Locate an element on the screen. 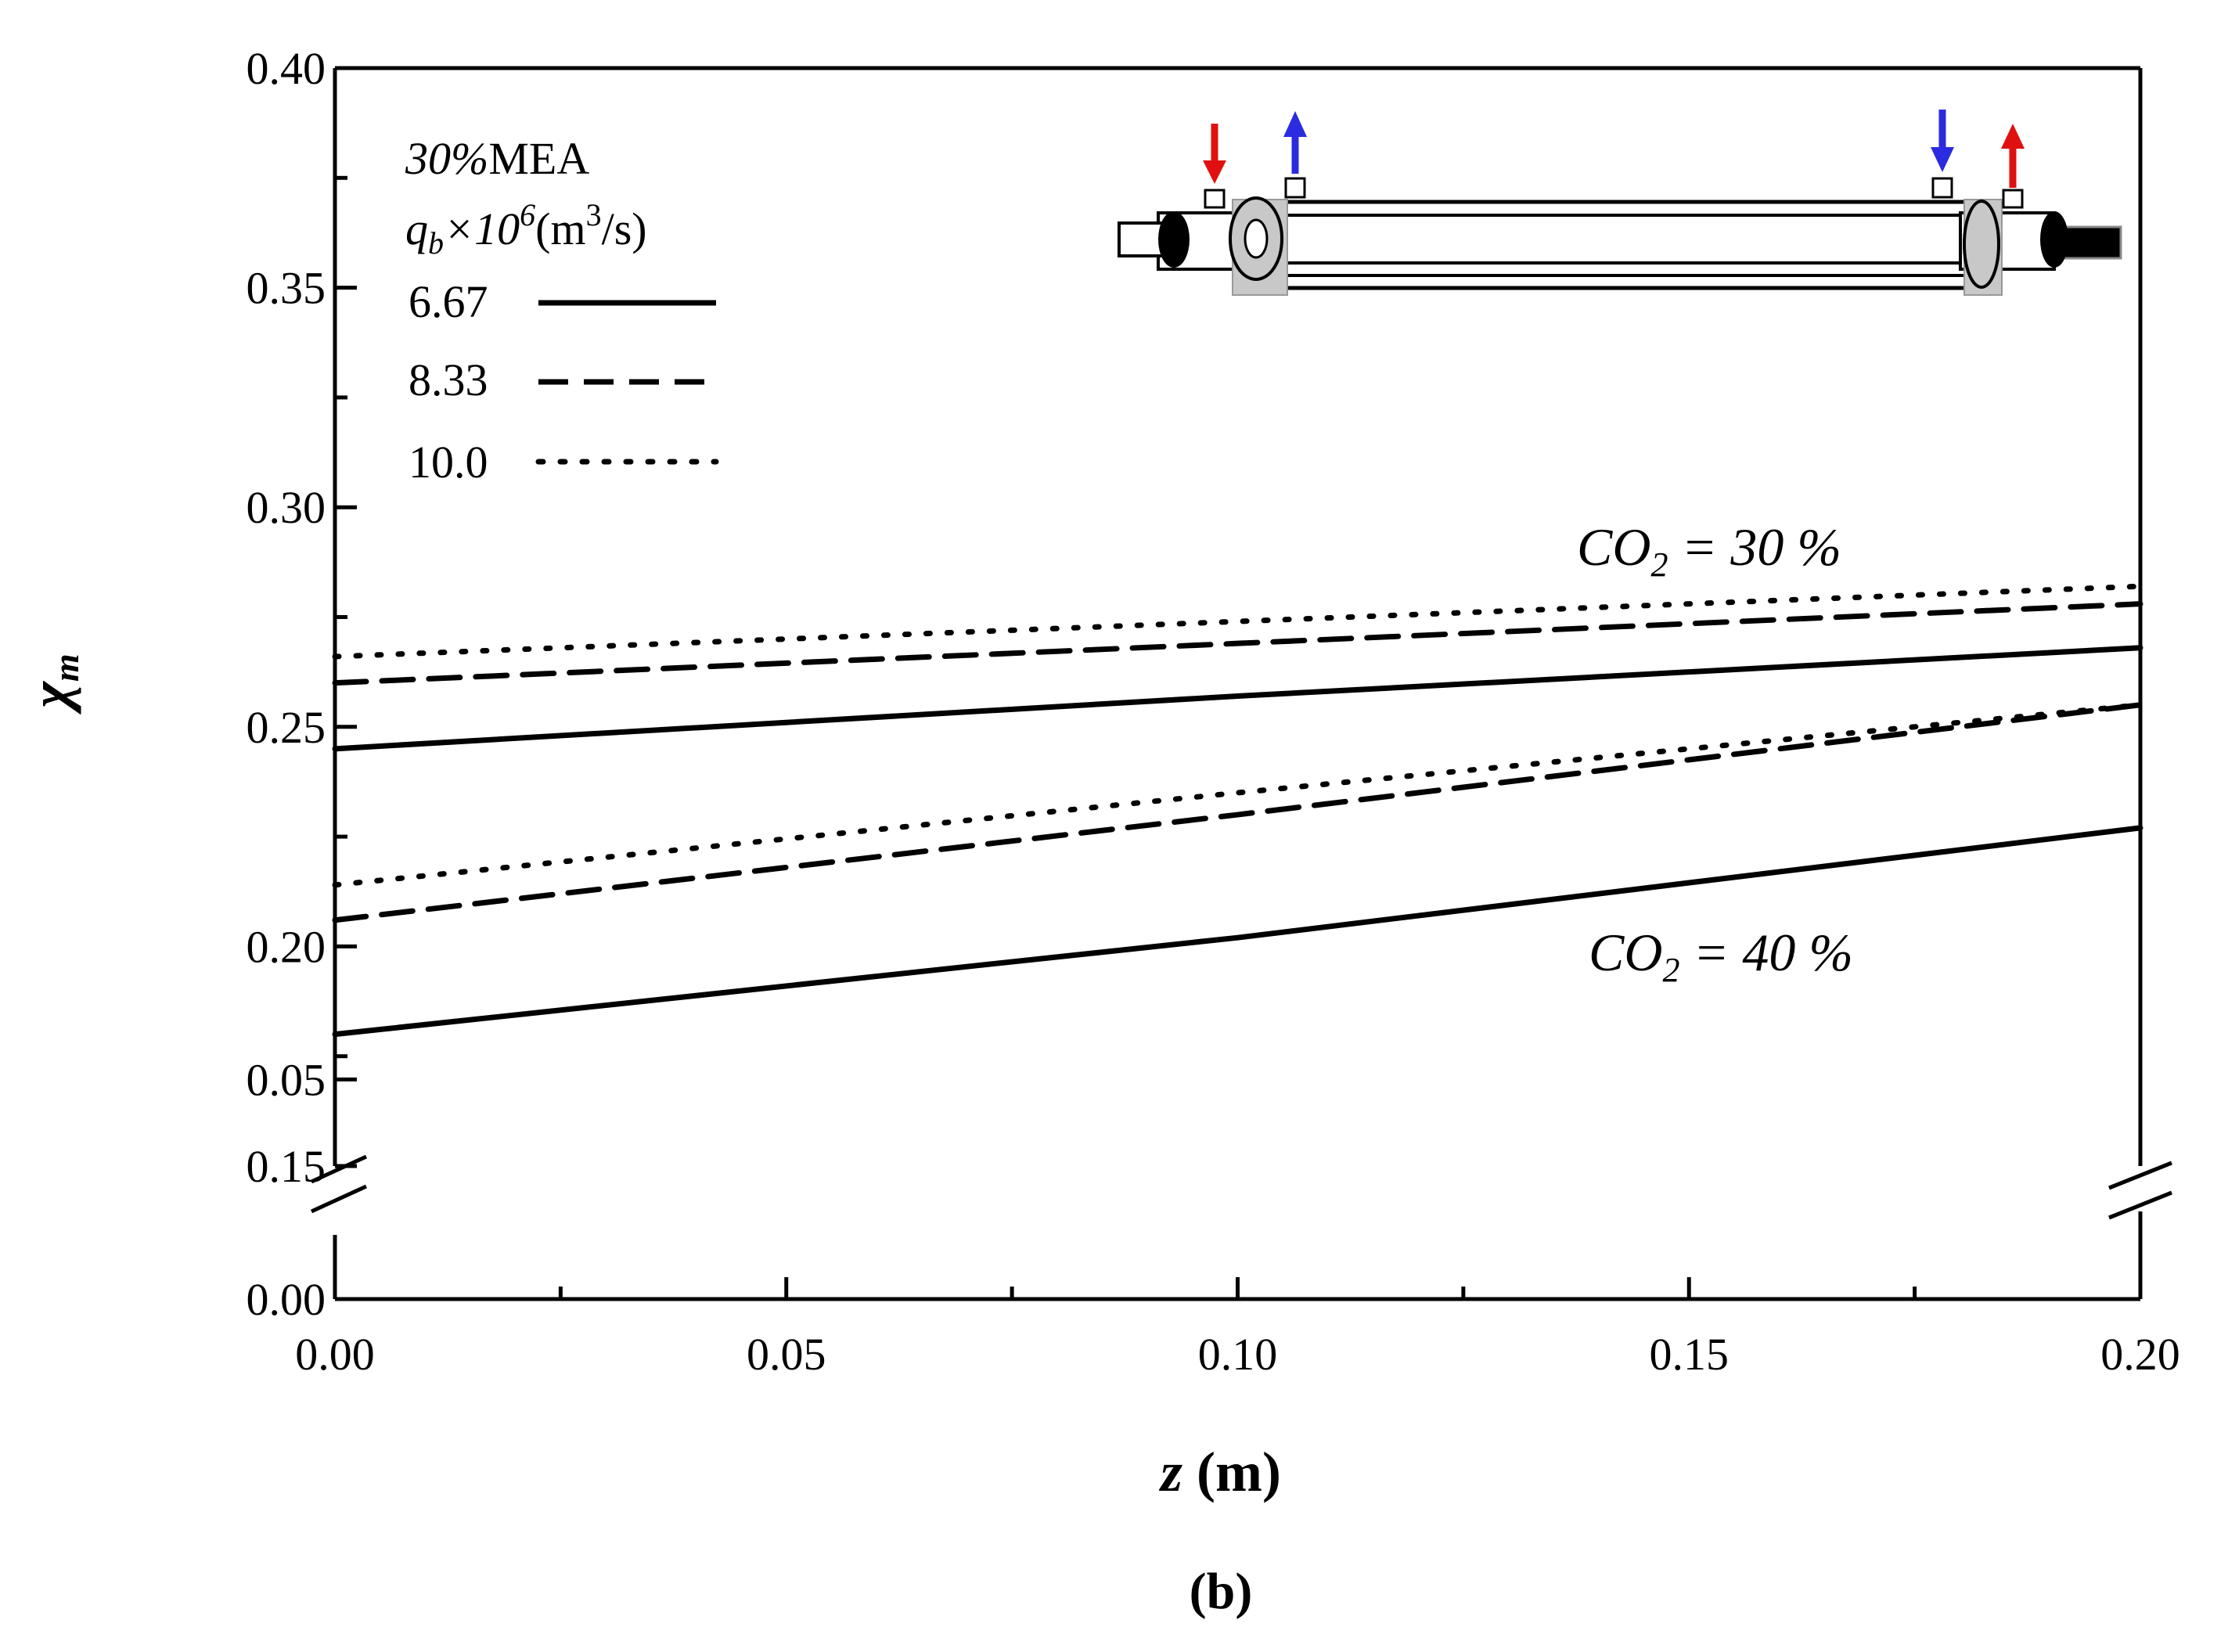  legend: 30%MEA qb×106(m3/s) 6.67 8.33 10.0 is located at coordinates (562, 310).